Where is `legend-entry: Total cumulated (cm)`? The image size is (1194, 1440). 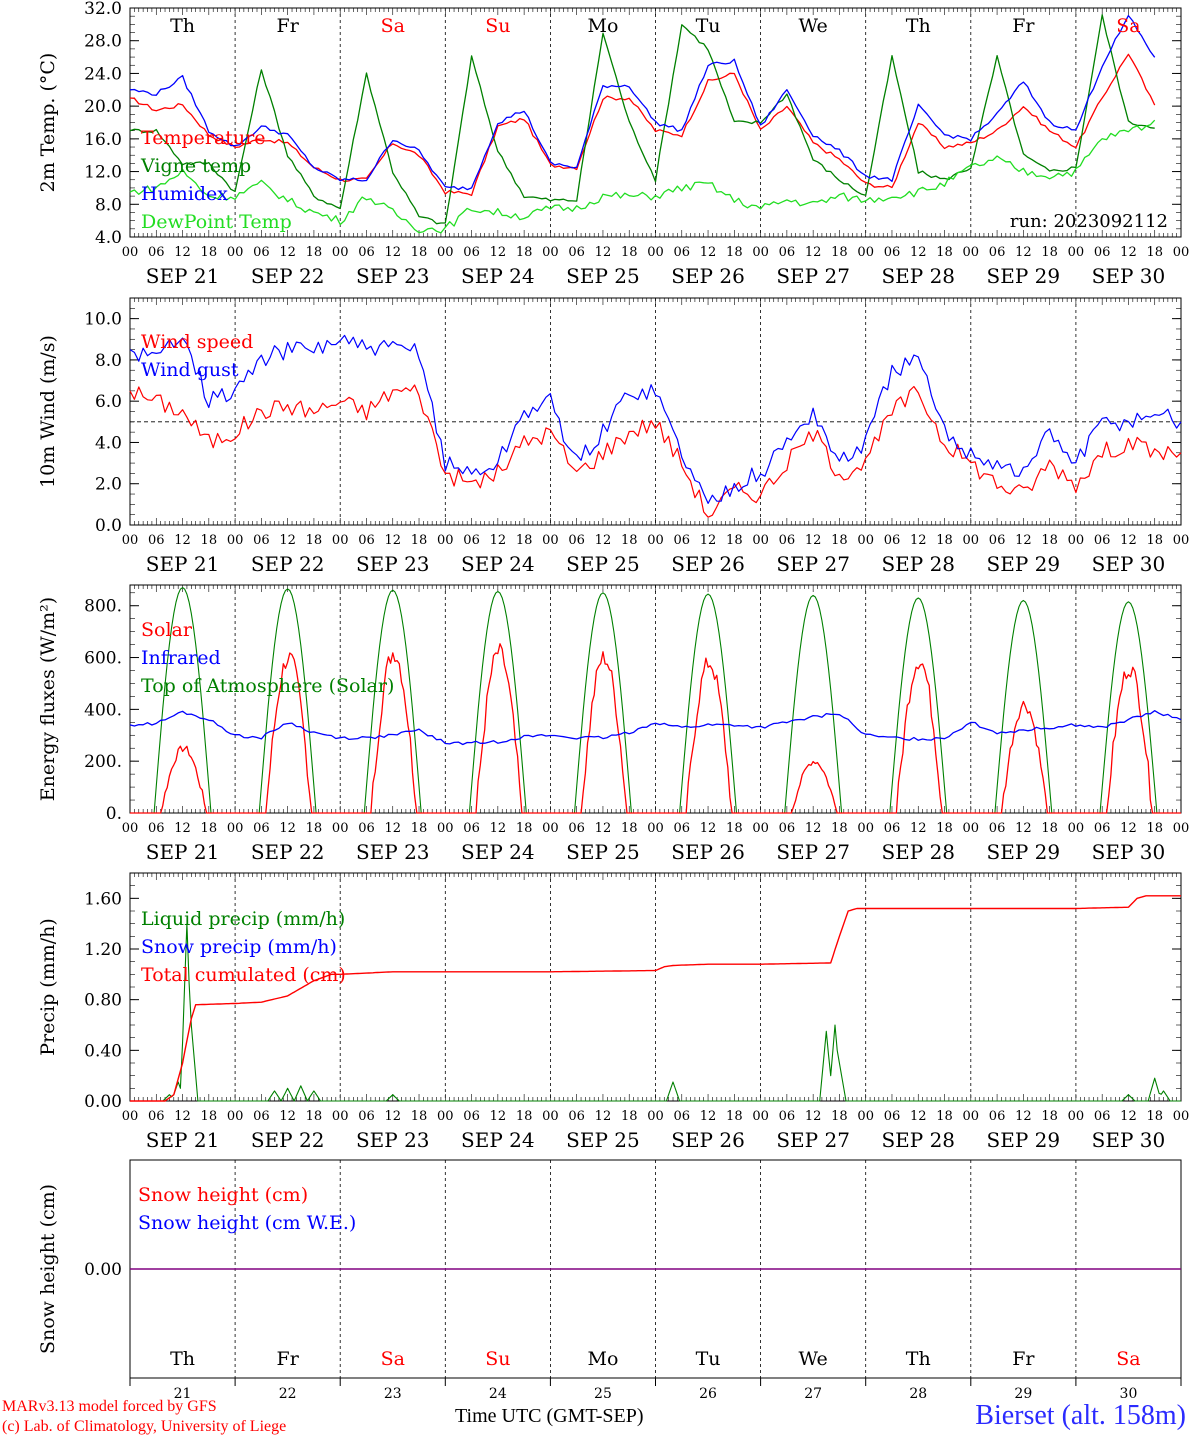 legend-entry: Total cumulated (cm) is located at coordinates (243, 975).